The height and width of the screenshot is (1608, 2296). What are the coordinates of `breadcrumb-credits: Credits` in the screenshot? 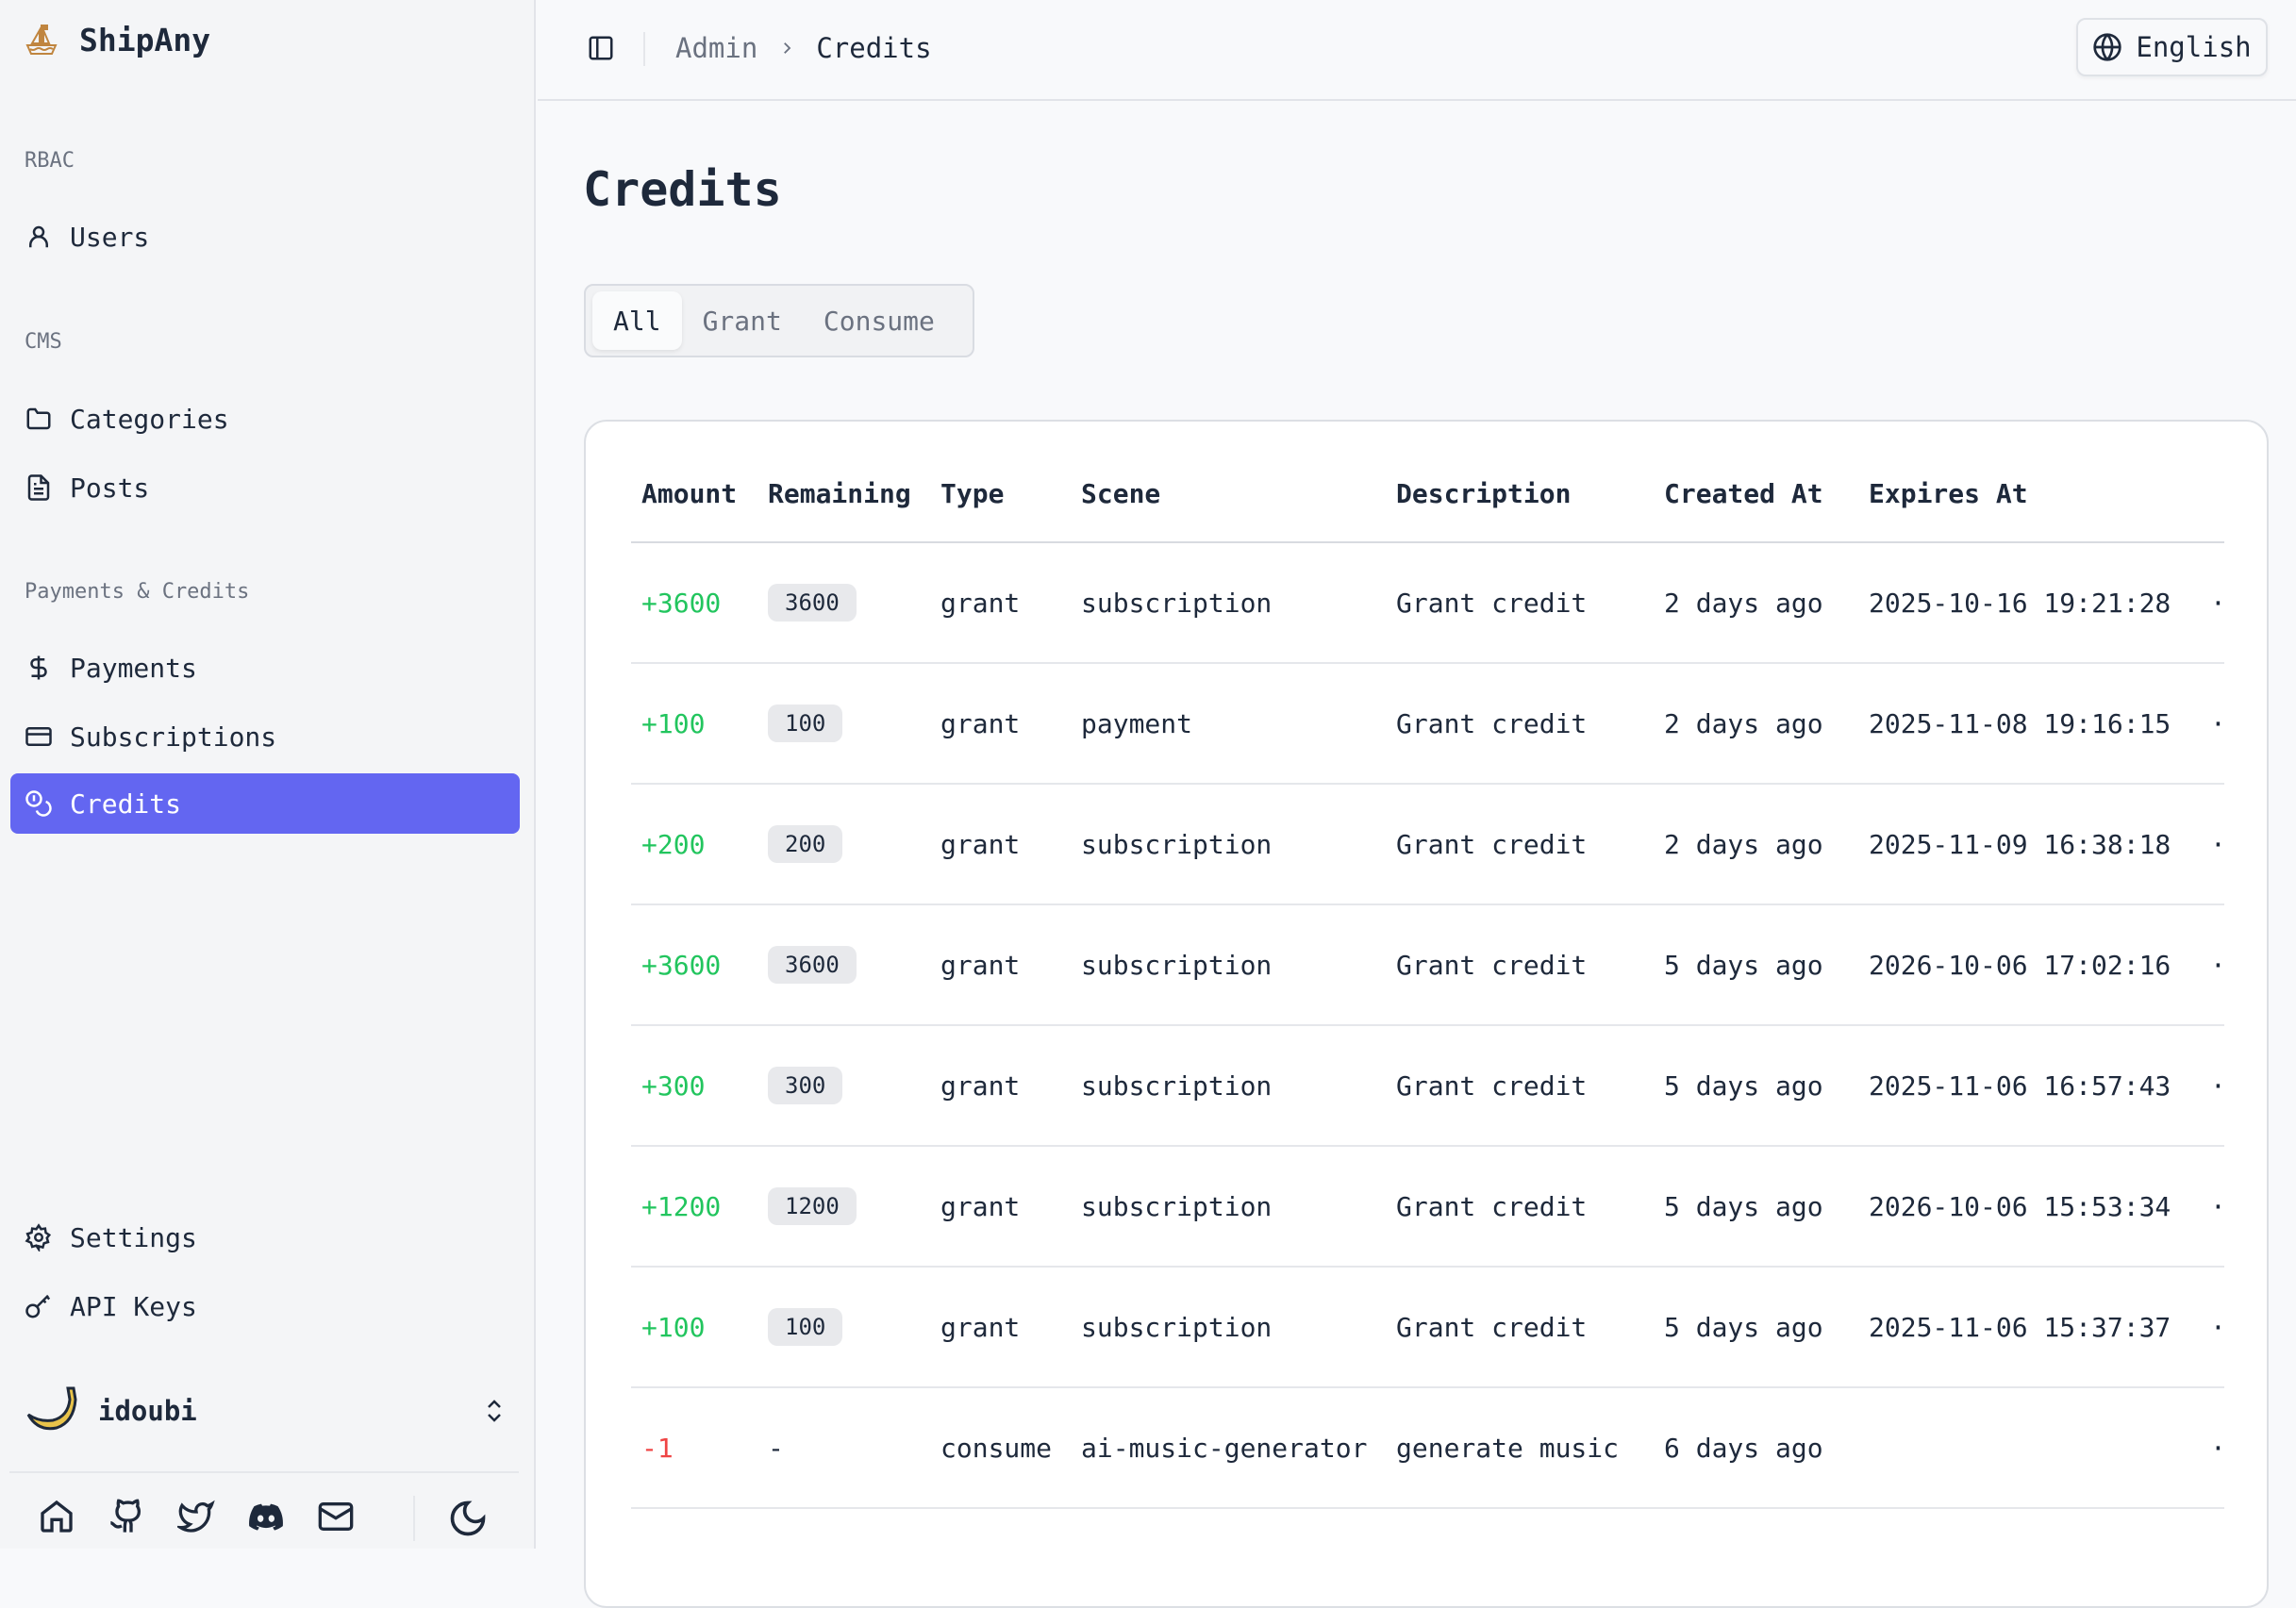 It's located at (874, 48).